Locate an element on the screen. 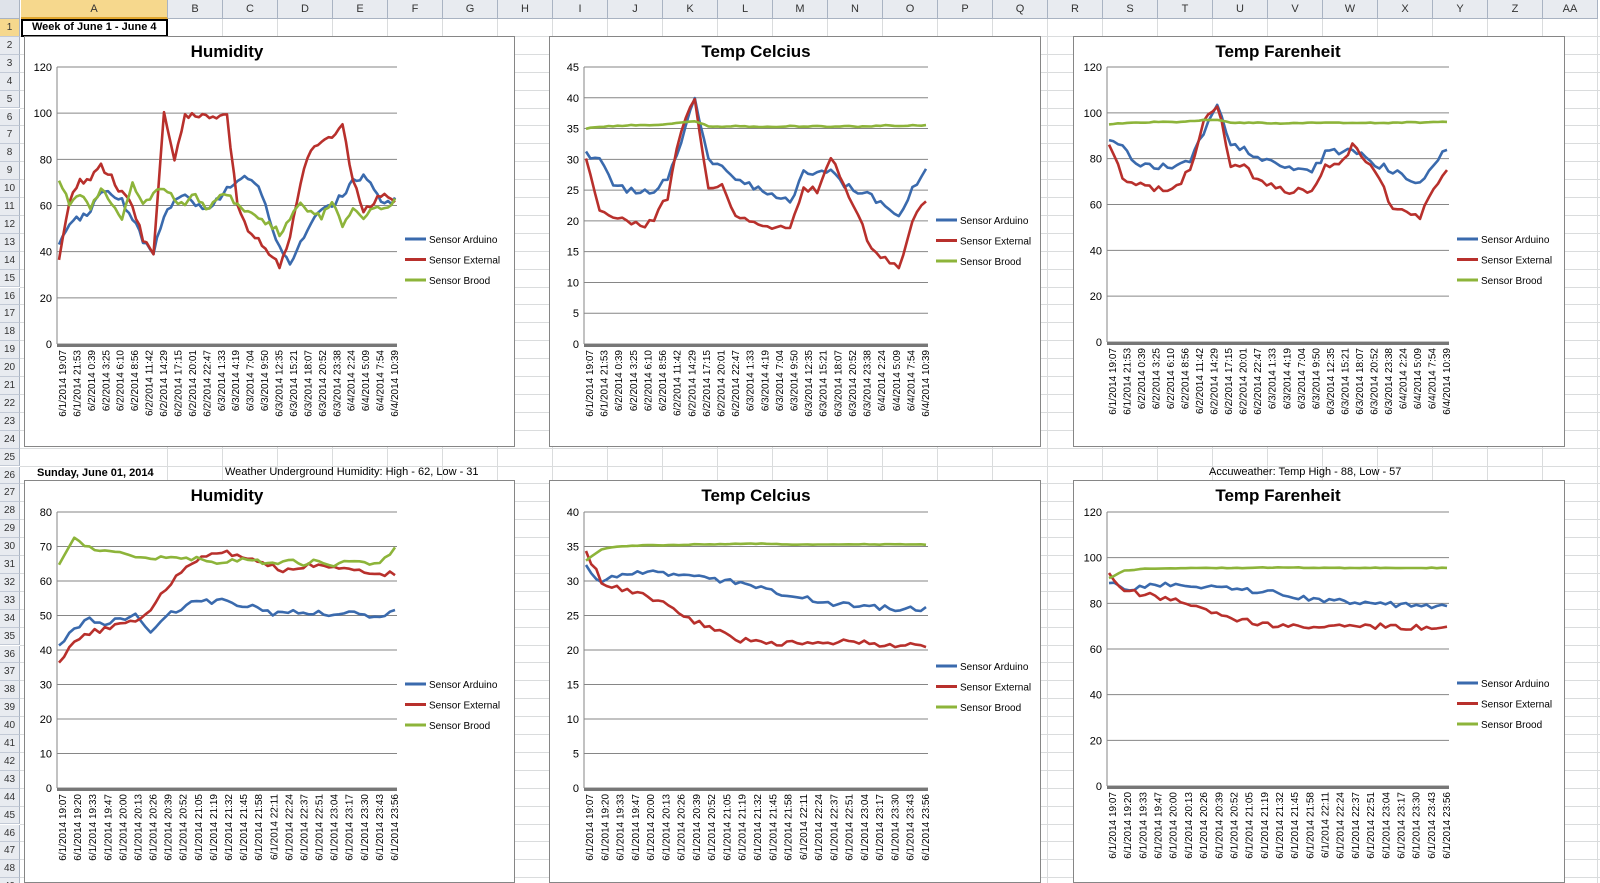  row-header-9: 9 is located at coordinates (10, 171).